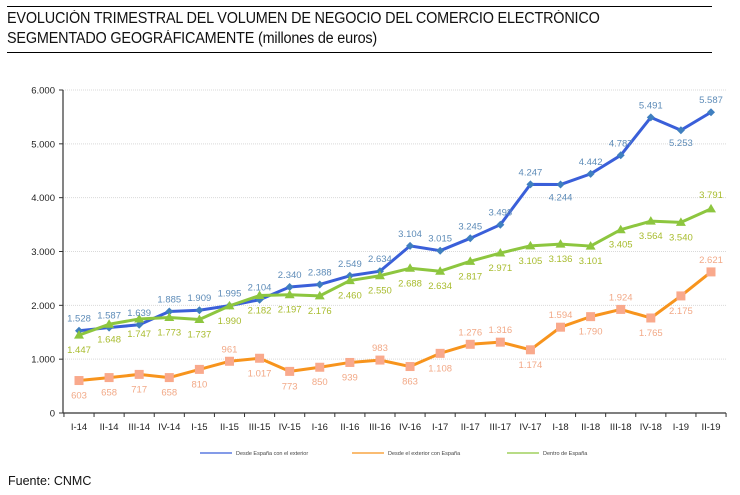 This screenshot has height=495, width=740. Describe the element at coordinates (380, 427) in the screenshot. I see `x-tick-label: III-16` at that location.